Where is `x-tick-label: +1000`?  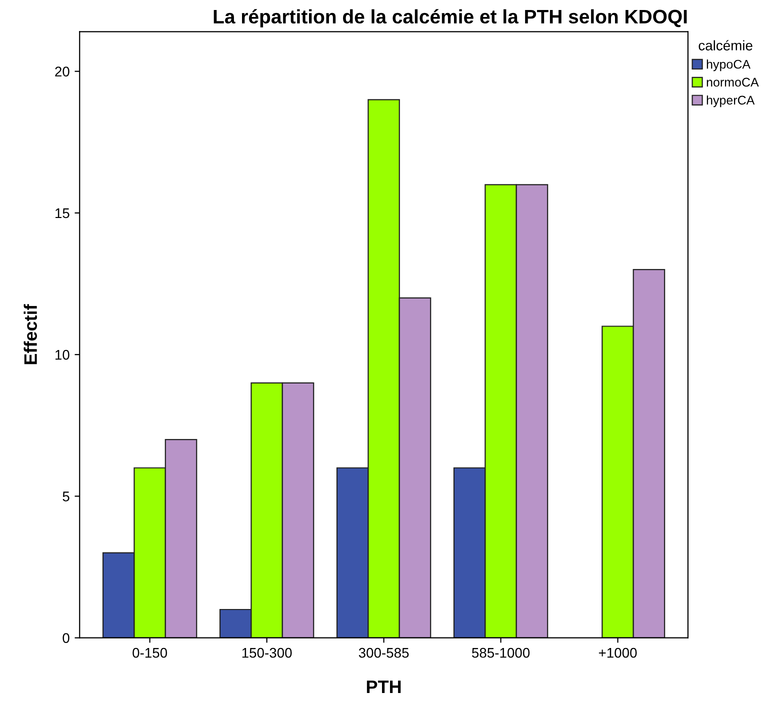
x-tick-label: +1000 is located at coordinates (617, 653).